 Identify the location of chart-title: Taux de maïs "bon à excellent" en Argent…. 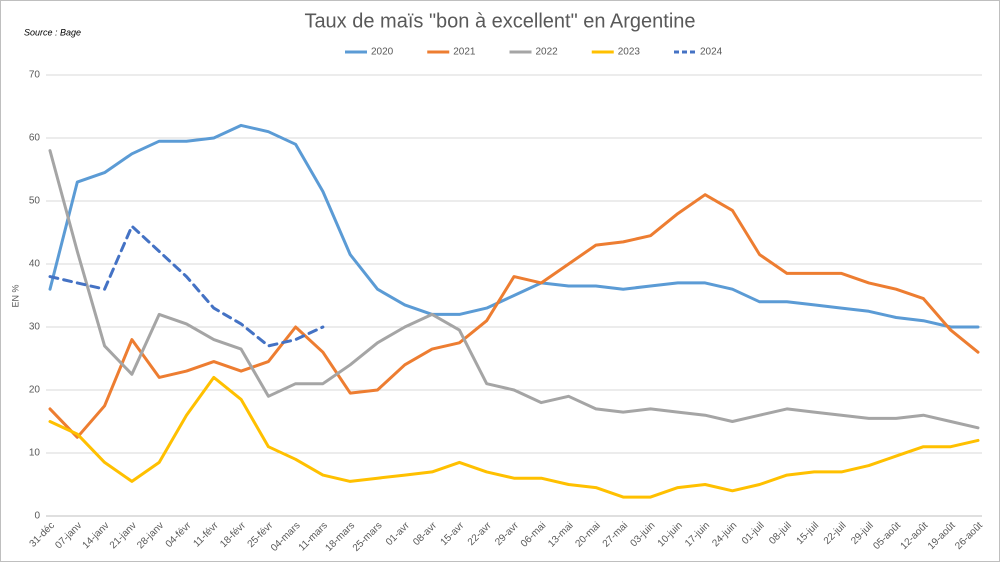
(499, 21).